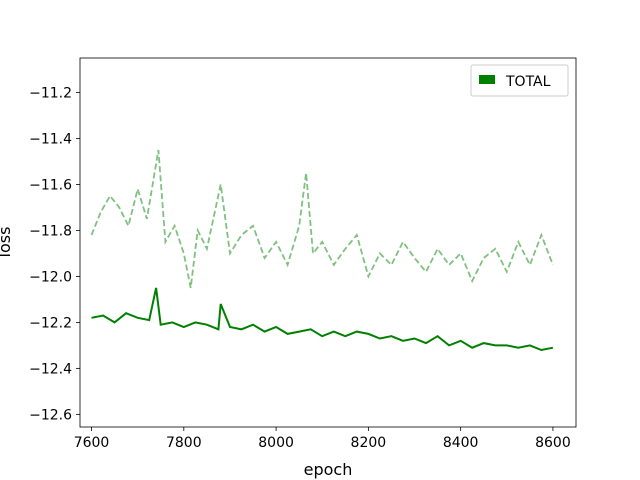  Describe the element at coordinates (50, 185) in the screenshot. I see `y-tick-label: −11.6` at that location.